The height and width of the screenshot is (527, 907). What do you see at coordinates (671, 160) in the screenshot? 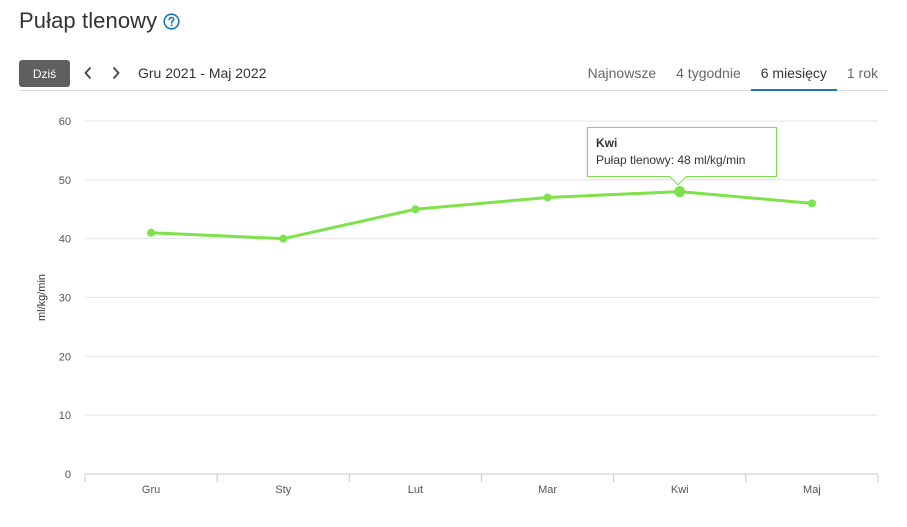
I see `tooltip-body: Pułap tlenowy: 48 ml/kg/min` at bounding box center [671, 160].